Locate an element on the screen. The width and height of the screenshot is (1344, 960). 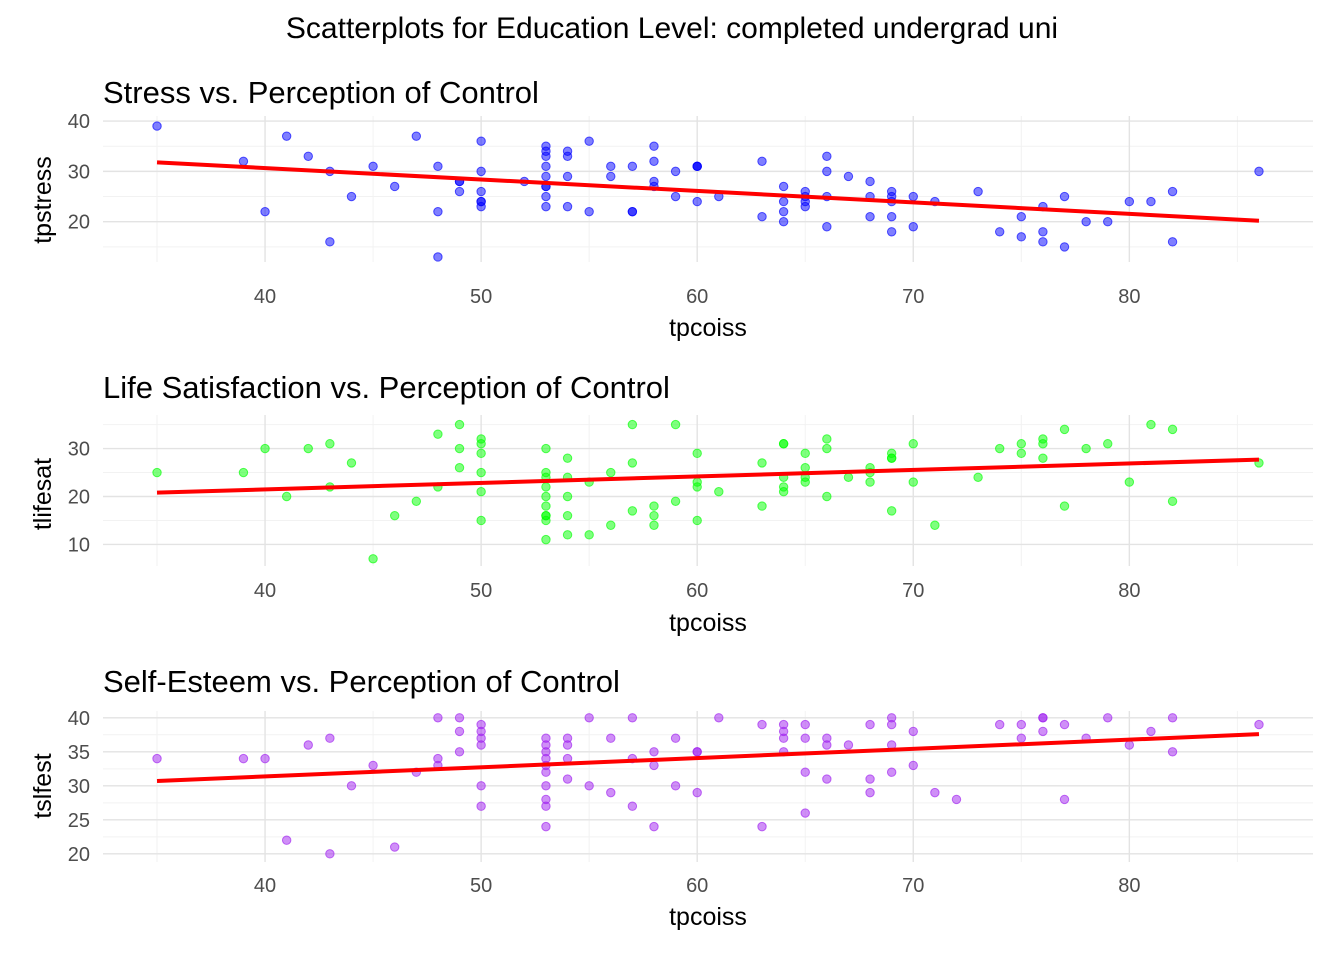
x-tick-label: 50 is located at coordinates (481, 591).